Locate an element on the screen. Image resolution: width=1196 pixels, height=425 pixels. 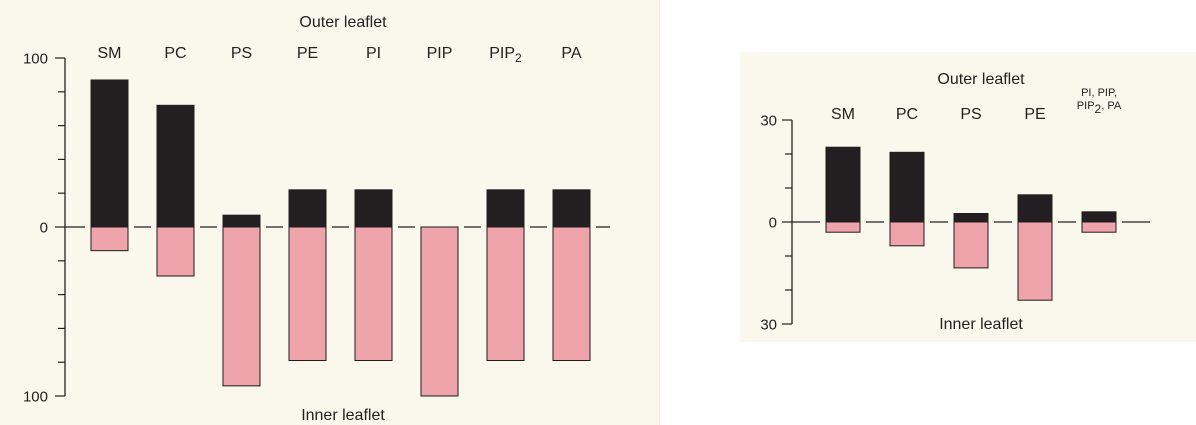
category-label: PIP2, PA is located at coordinates (1099, 108).